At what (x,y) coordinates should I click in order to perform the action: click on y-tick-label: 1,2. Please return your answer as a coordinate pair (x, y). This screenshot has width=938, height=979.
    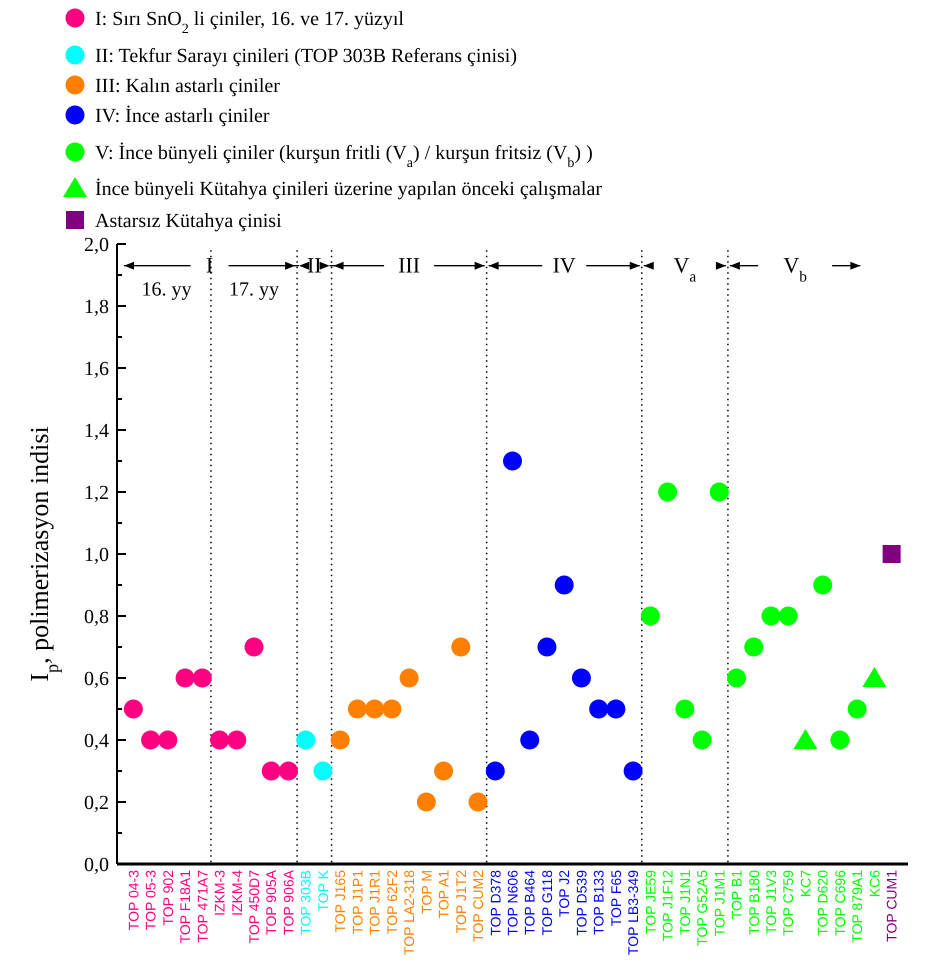
    Looking at the image, I should click on (96, 493).